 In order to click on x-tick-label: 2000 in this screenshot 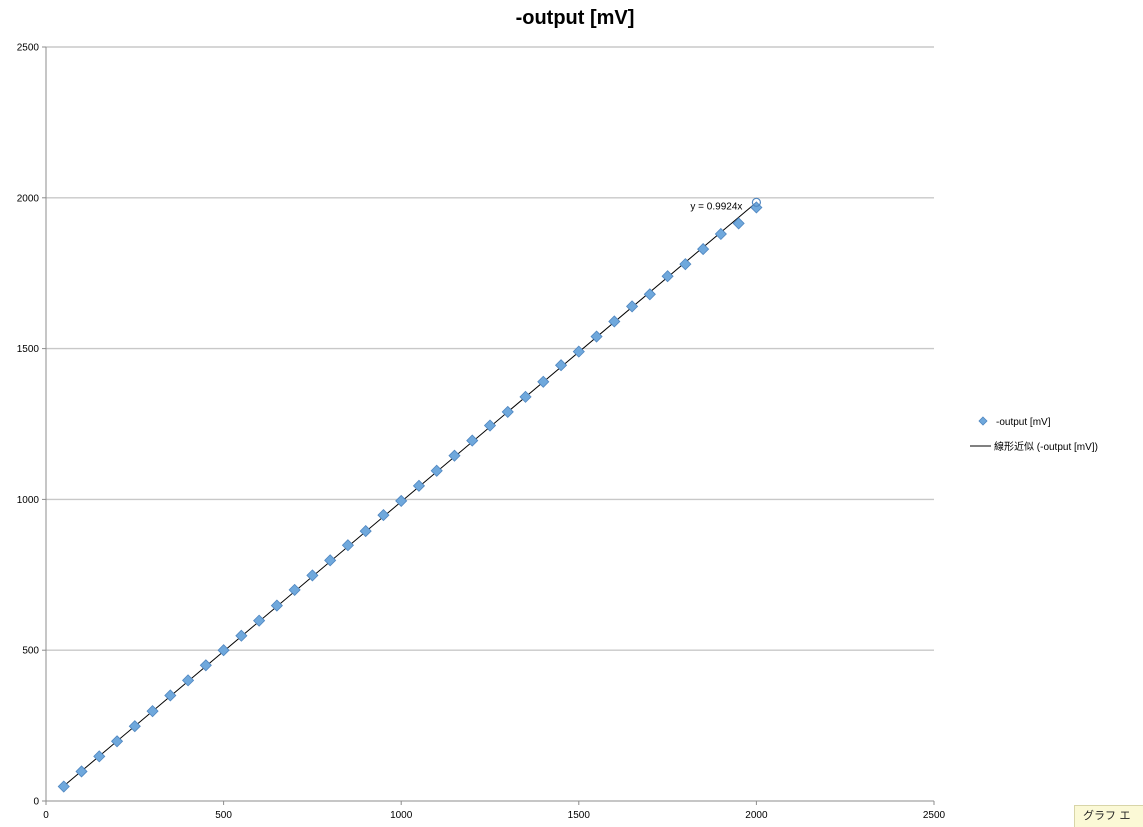, I will do `click(756, 815)`.